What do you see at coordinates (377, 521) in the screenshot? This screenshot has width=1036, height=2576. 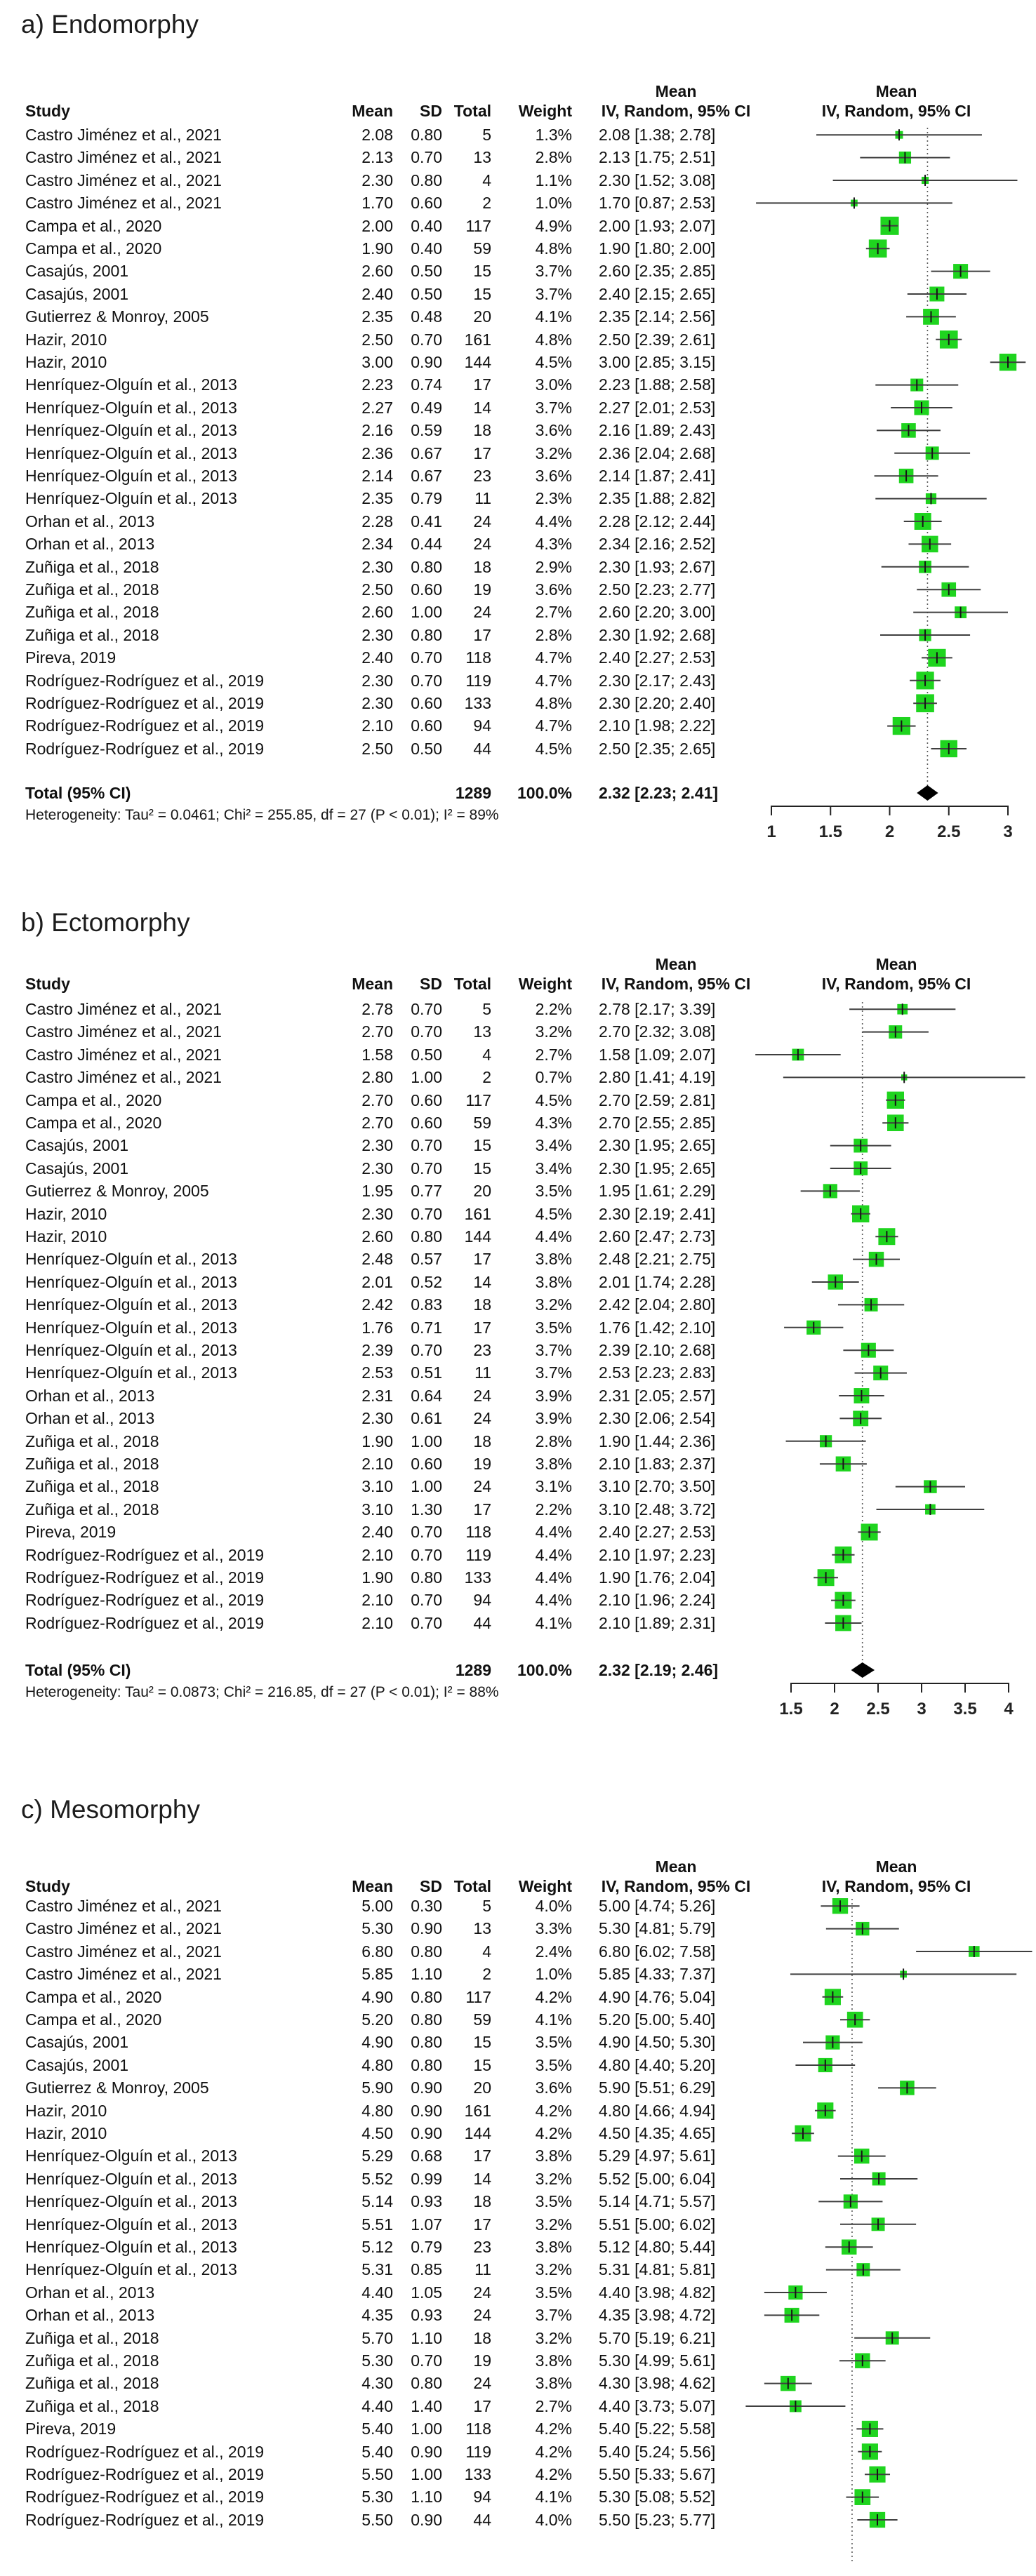 I see `mean-cell: 2.28` at bounding box center [377, 521].